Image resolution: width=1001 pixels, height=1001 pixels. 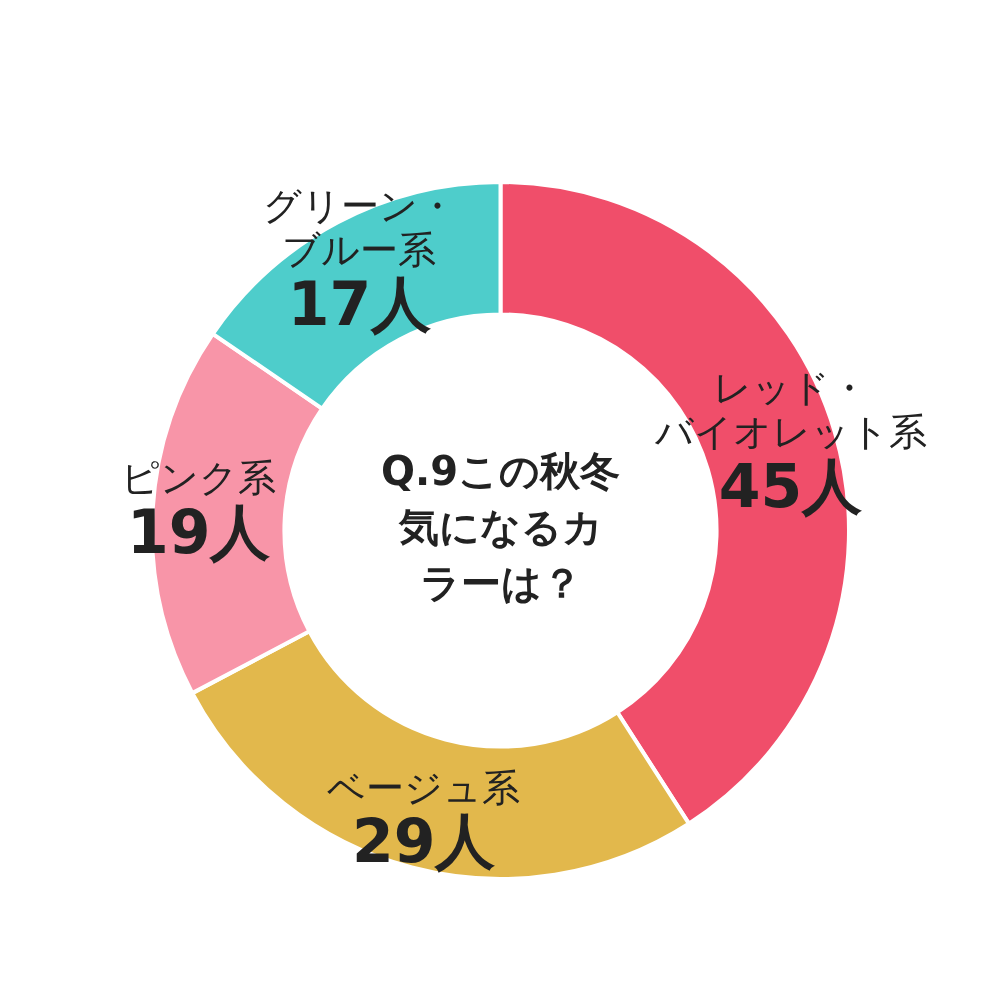 What do you see at coordinates (359, 303) in the screenshot?
I see `data-label: 17人` at bounding box center [359, 303].